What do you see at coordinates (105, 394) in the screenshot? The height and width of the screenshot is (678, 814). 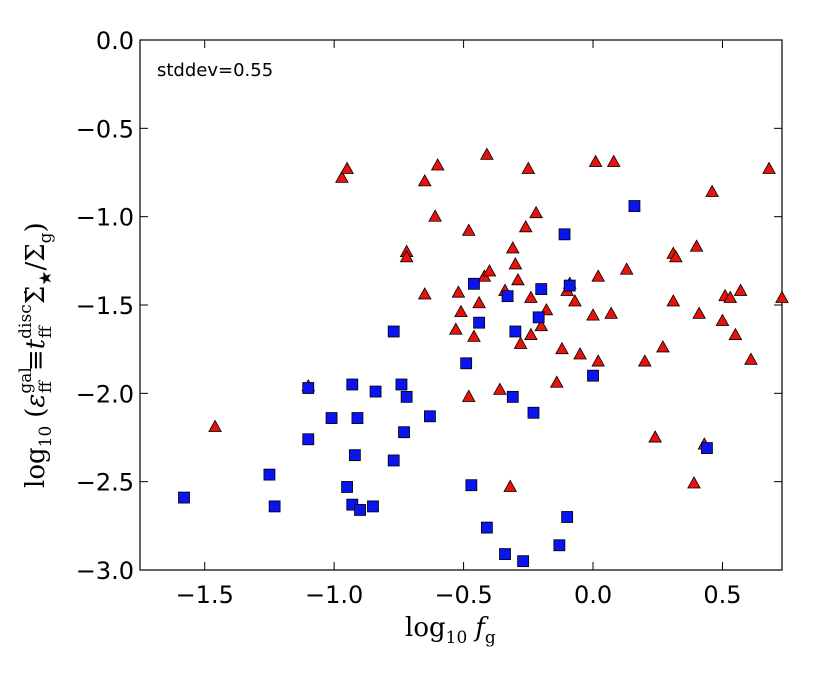 I see `y-tick-label: −2.0` at bounding box center [105, 394].